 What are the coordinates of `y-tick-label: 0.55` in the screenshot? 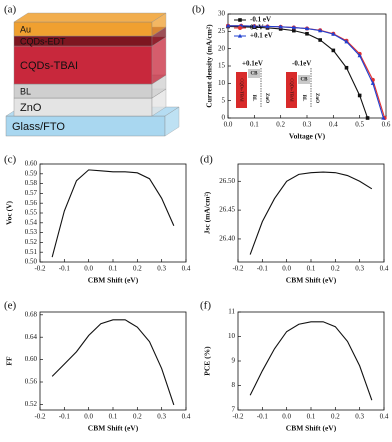 It's located at (31, 213).